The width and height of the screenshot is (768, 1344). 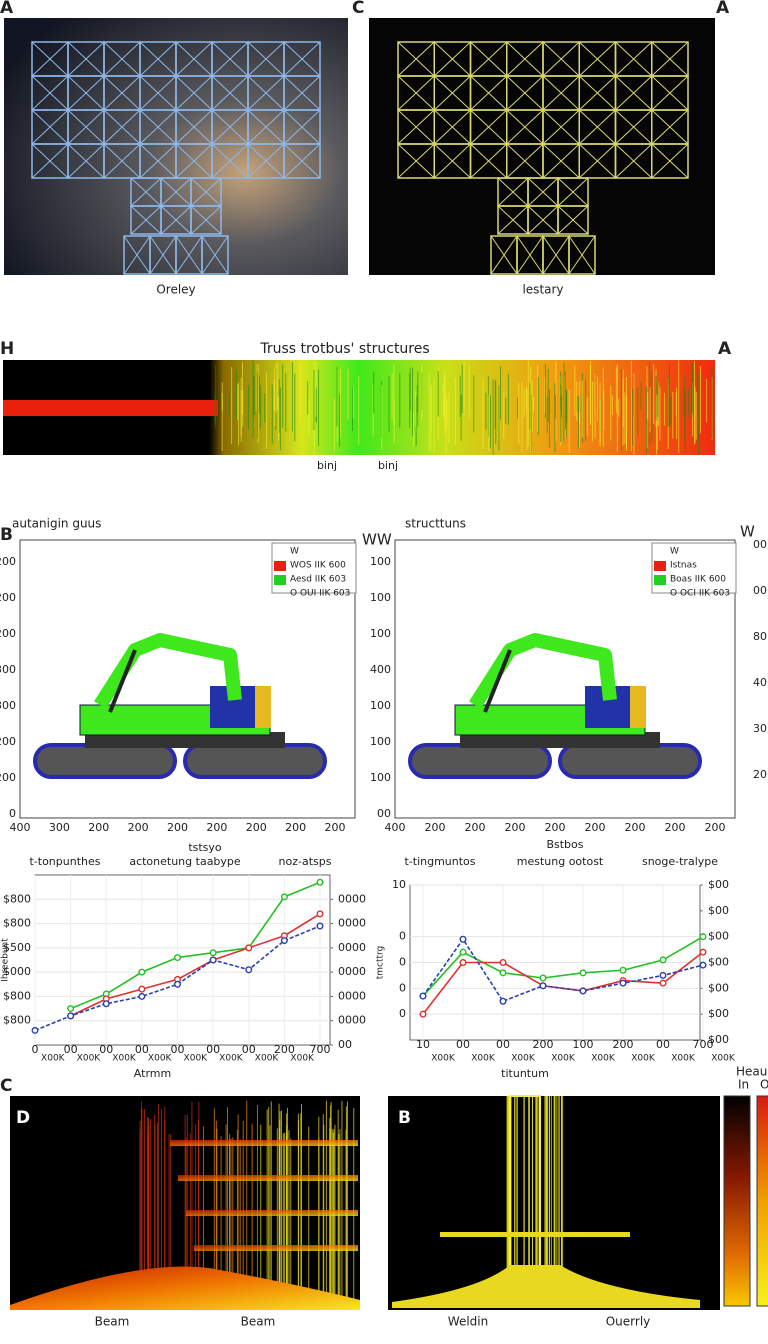 What do you see at coordinates (563, 966) in the screenshot?
I see `series-line` at bounding box center [563, 966].